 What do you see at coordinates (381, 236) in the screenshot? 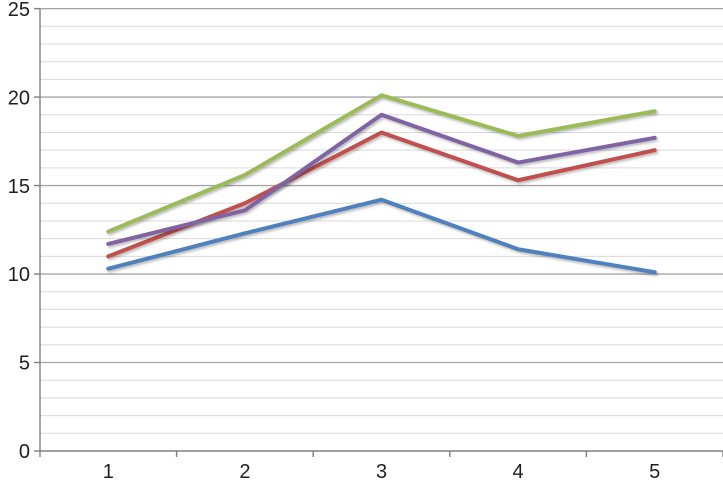
I see `series-line-blue` at bounding box center [381, 236].